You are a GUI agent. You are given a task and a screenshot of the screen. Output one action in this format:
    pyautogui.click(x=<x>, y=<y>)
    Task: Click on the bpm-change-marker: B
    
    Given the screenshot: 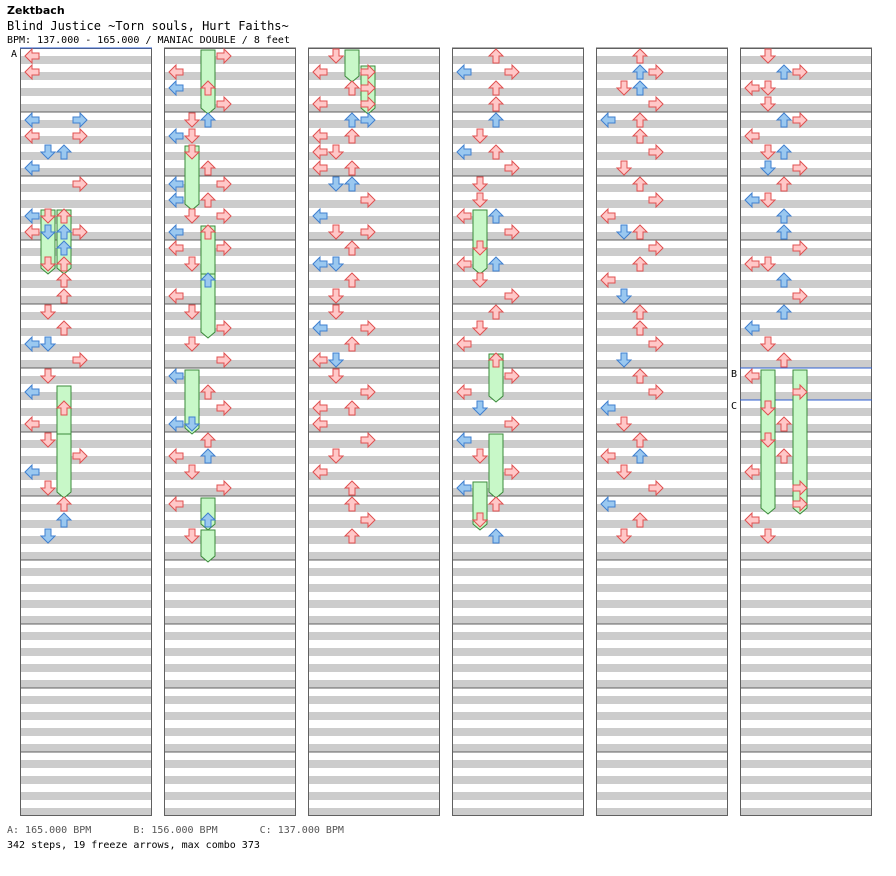 What is the action you would take?
    pyautogui.click(x=734, y=374)
    